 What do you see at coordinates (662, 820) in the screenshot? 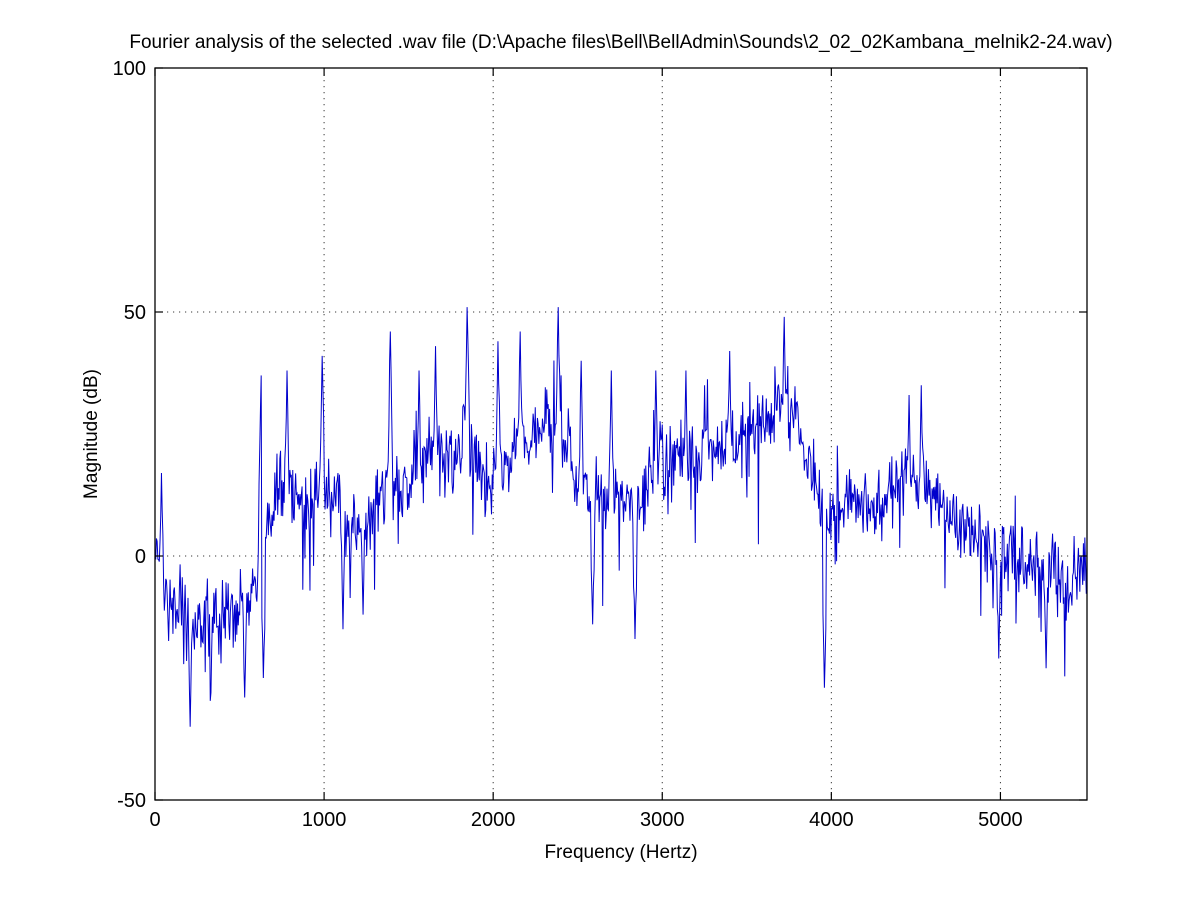
I see `x-tick-label: 3000` at bounding box center [662, 820].